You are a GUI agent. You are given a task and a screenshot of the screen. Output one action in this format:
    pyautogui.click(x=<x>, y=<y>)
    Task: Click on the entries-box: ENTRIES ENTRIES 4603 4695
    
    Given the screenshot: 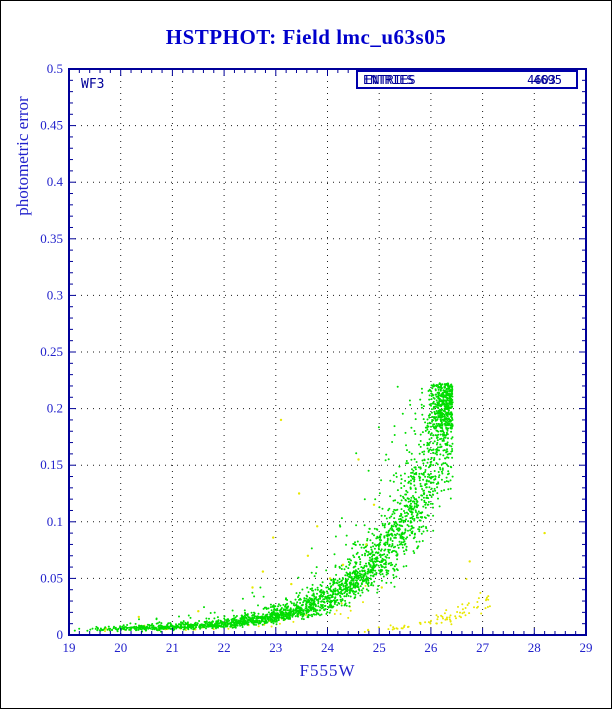 What is the action you would take?
    pyautogui.click(x=467, y=79)
    